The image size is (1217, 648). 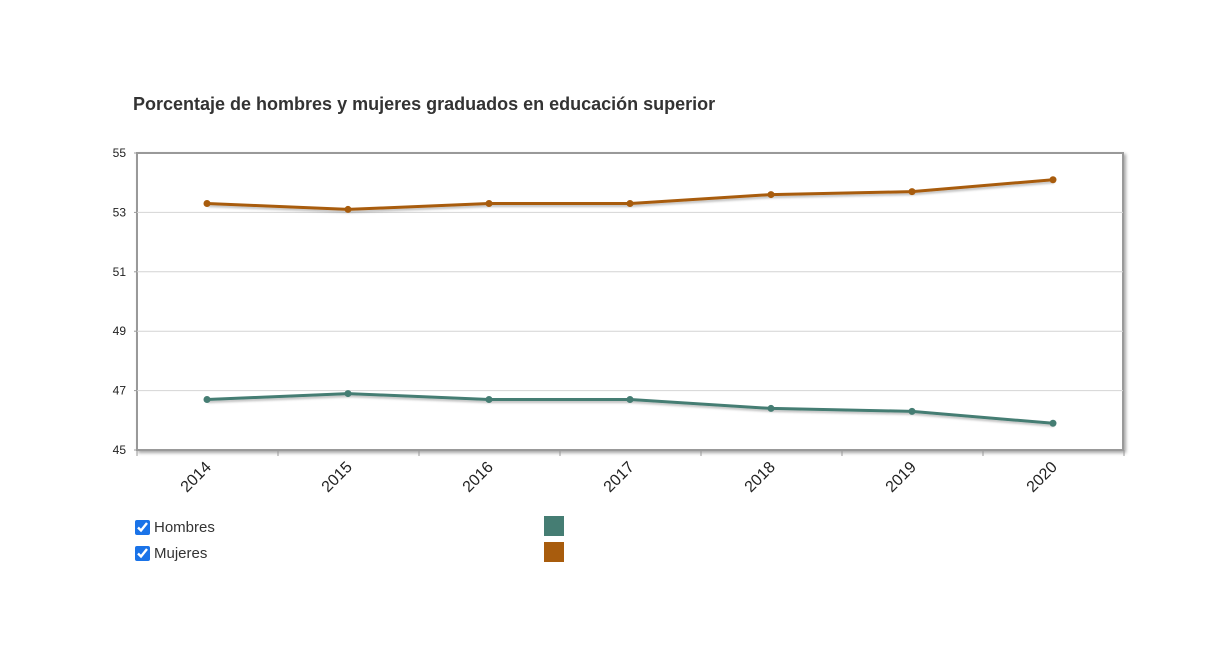 What do you see at coordinates (125, 301) in the screenshot?
I see `y-axis: 55 53 51 49 47 45` at bounding box center [125, 301].